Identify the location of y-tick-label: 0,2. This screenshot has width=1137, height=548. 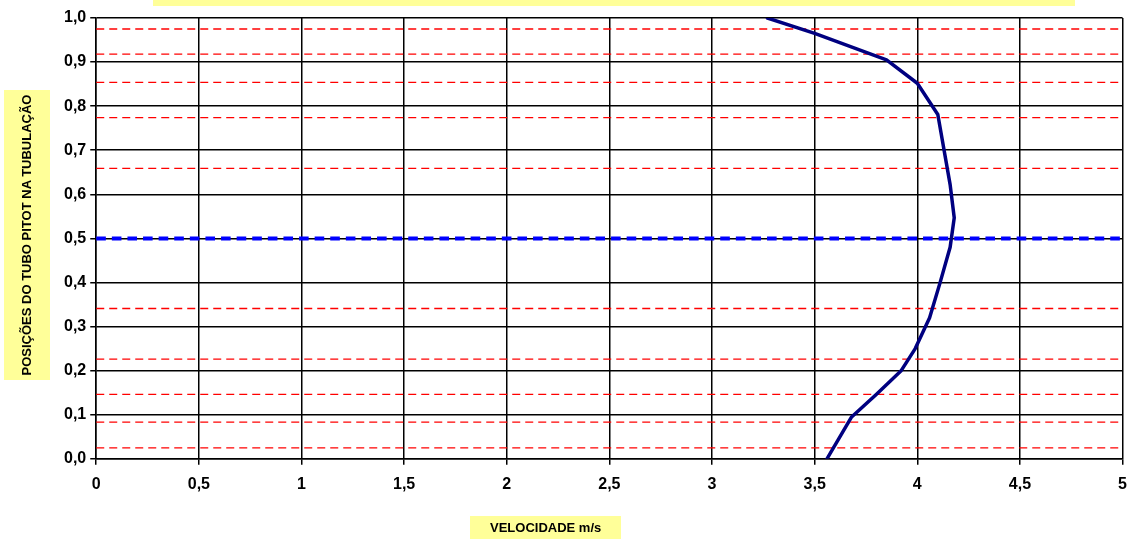
(75, 370).